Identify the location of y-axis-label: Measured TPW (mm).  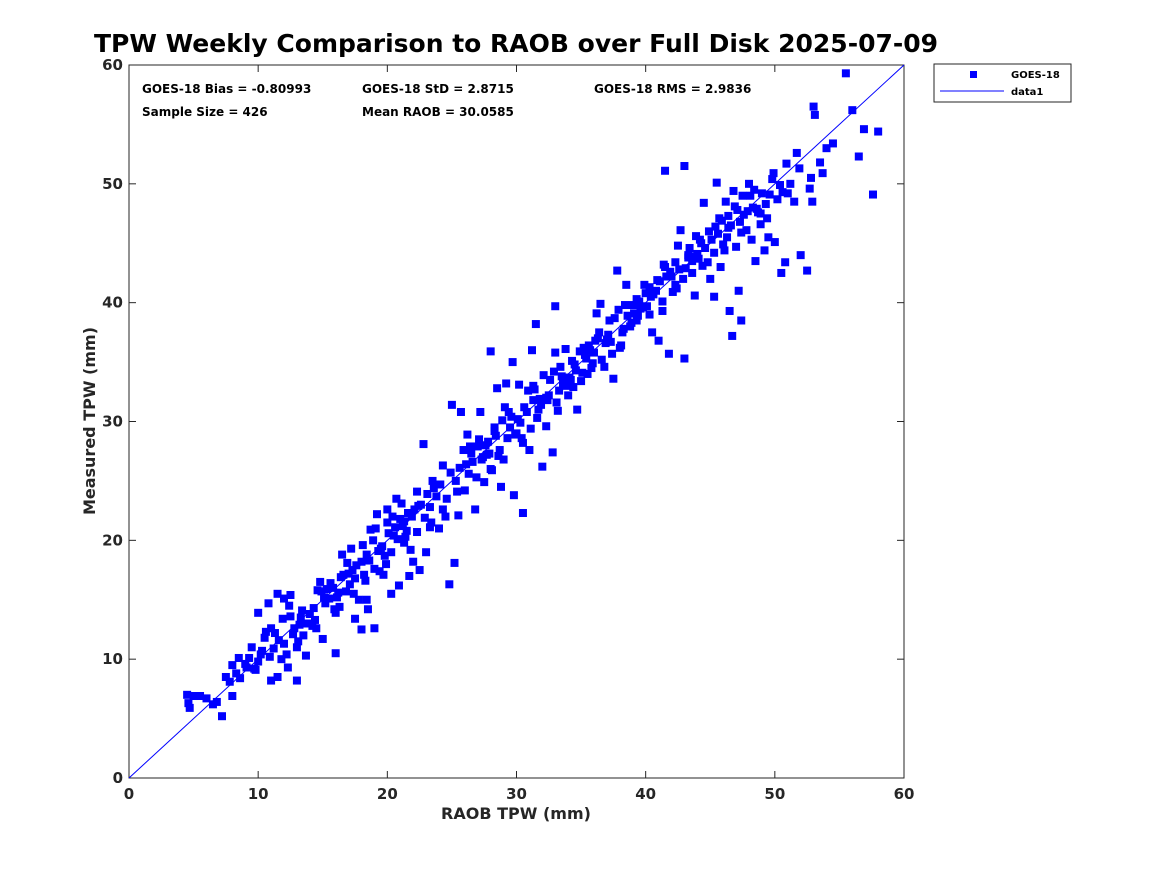
(89, 421).